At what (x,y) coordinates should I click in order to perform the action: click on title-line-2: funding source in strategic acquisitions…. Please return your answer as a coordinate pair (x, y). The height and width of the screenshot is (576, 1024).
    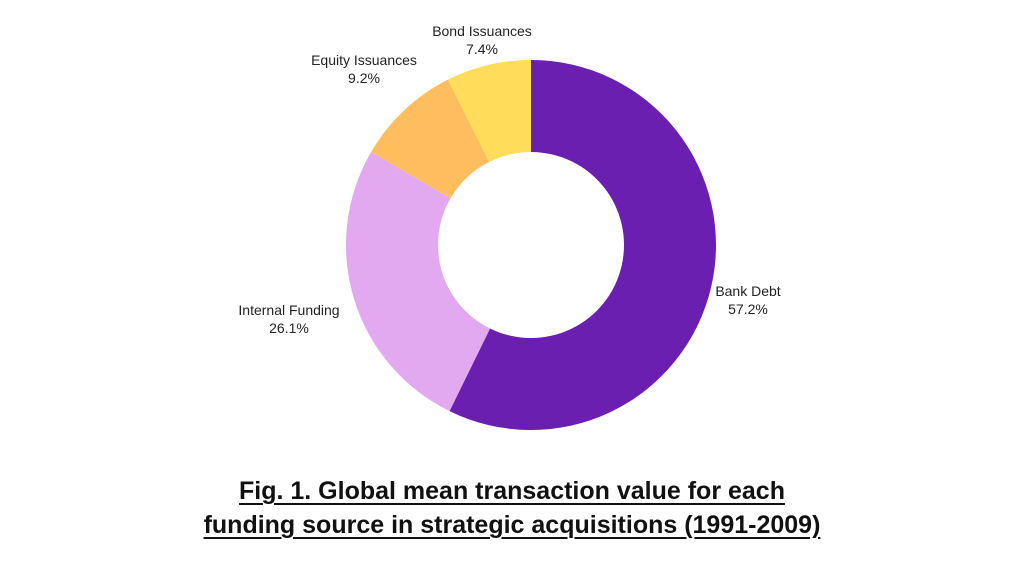
    Looking at the image, I should click on (512, 525).